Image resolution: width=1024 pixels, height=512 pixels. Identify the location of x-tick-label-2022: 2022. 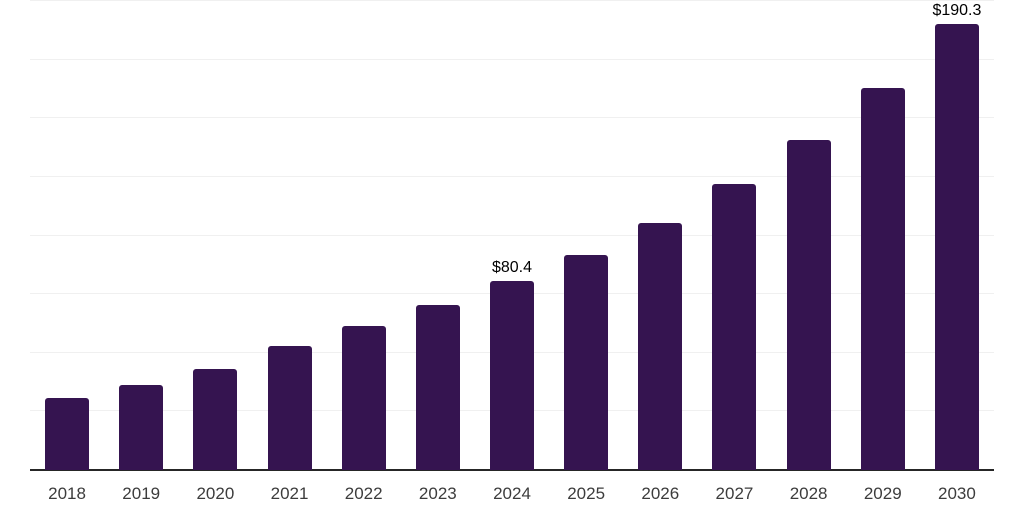
(363, 493).